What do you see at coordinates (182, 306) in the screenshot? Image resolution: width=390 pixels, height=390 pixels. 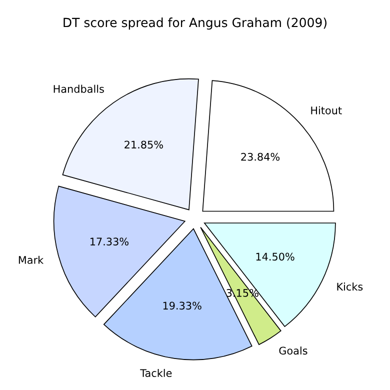 I see `data-label: 19.33%` at bounding box center [182, 306].